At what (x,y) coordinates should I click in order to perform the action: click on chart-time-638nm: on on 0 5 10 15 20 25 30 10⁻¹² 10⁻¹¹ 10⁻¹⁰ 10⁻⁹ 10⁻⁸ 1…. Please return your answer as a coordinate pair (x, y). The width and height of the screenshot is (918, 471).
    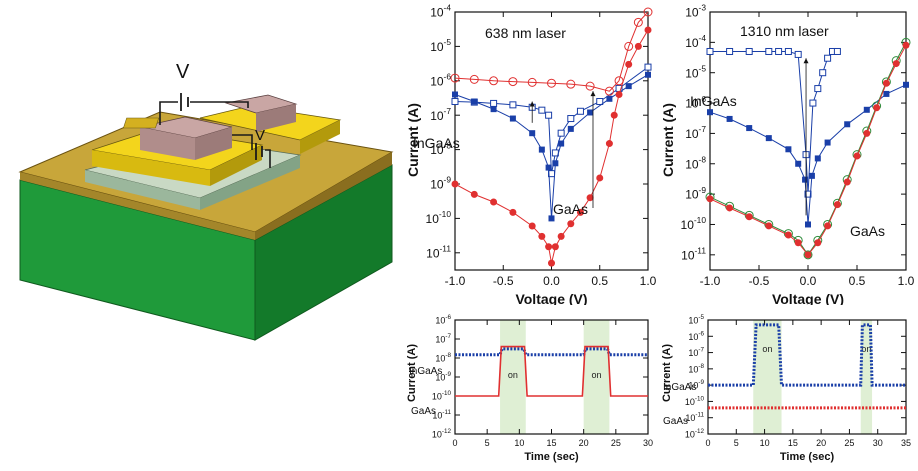
    Looking at the image, I should click on (529, 388).